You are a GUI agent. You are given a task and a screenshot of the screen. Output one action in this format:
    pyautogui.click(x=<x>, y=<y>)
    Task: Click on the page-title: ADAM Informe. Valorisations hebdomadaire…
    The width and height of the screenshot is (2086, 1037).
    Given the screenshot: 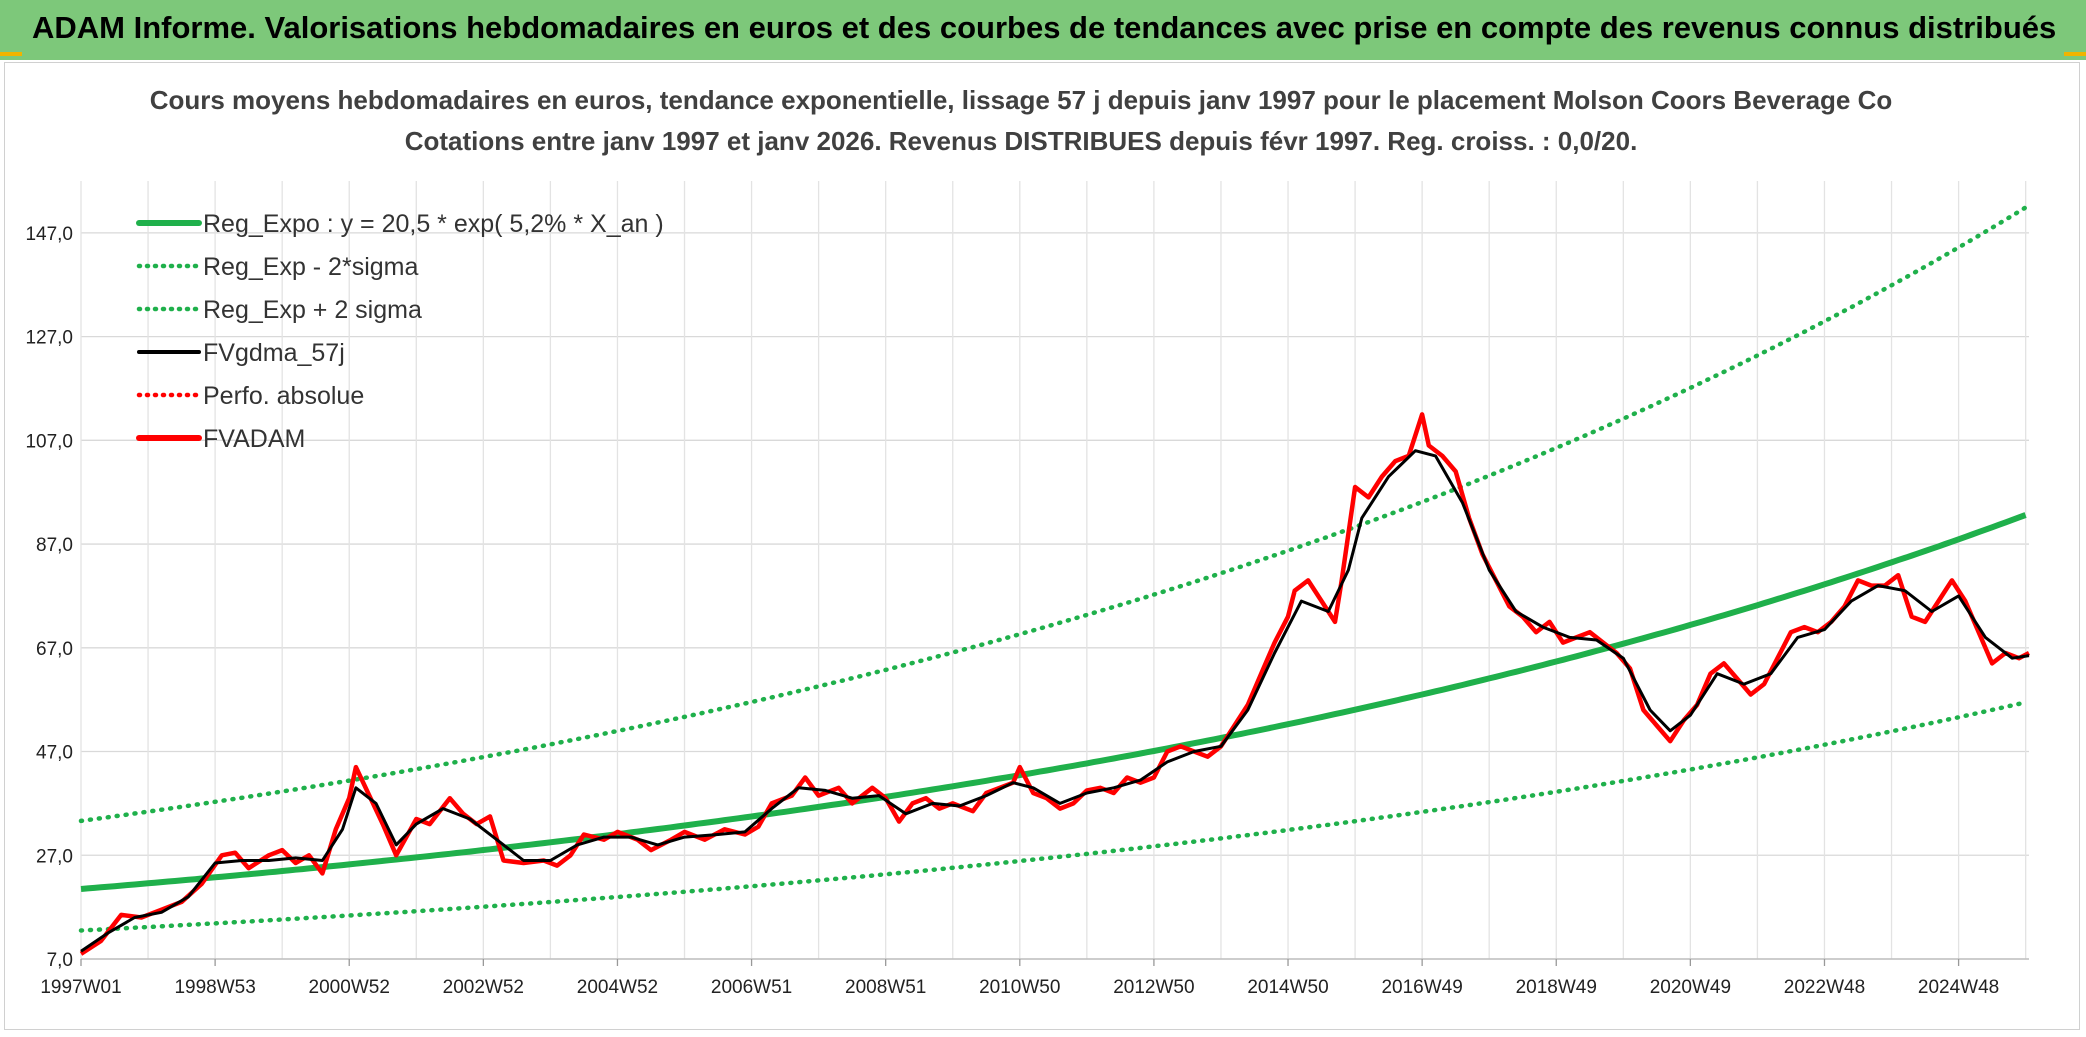 What is the action you would take?
    pyautogui.click(x=1044, y=27)
    